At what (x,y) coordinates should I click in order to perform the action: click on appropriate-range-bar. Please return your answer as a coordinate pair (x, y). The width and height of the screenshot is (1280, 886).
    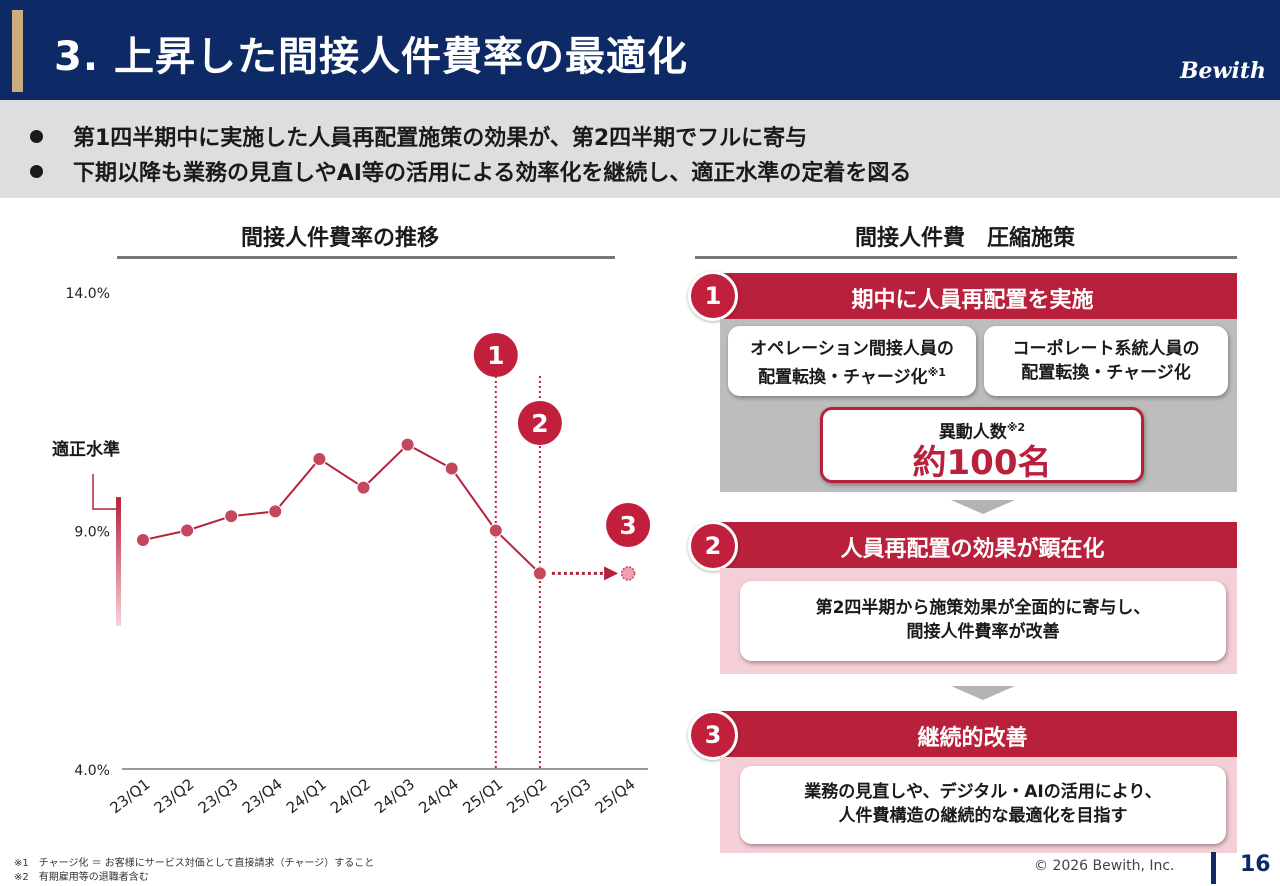
    Looking at the image, I should click on (118, 561).